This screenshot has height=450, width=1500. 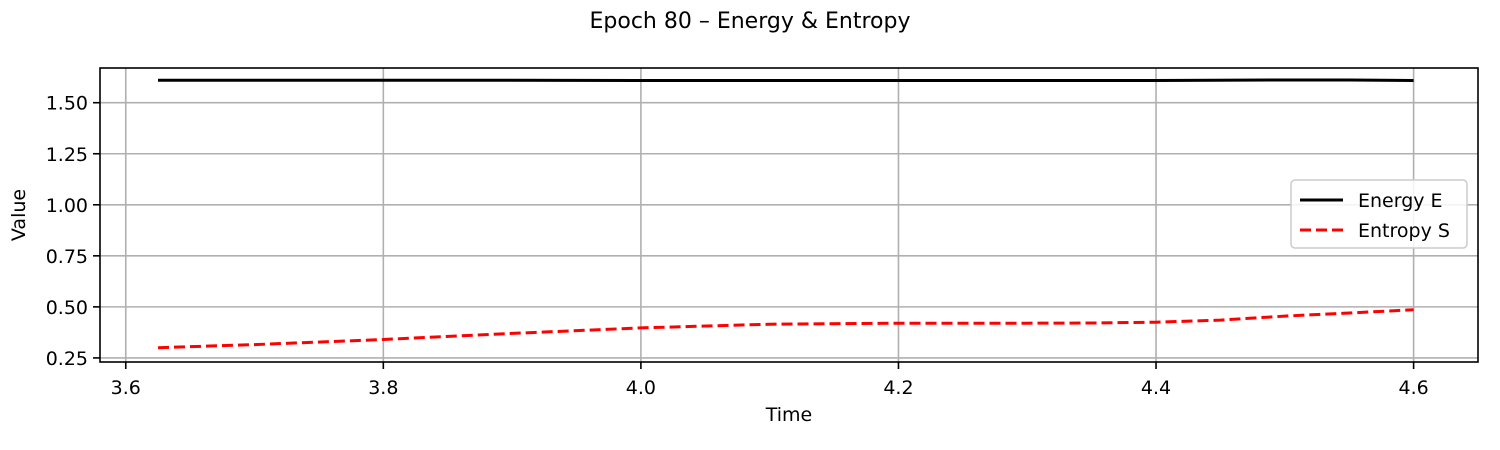 I want to click on y-axis-label: Value, so click(x=19, y=215).